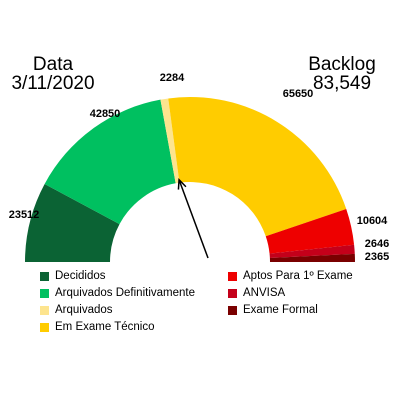  I want to click on segment-decididos, so click(72, 222).